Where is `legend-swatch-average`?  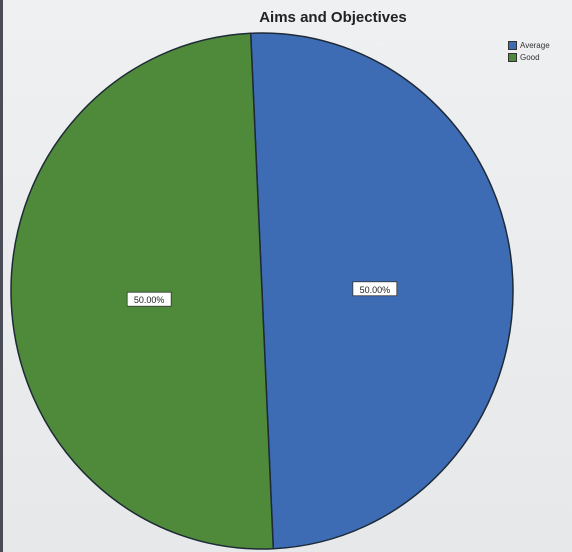 legend-swatch-average is located at coordinates (512, 45).